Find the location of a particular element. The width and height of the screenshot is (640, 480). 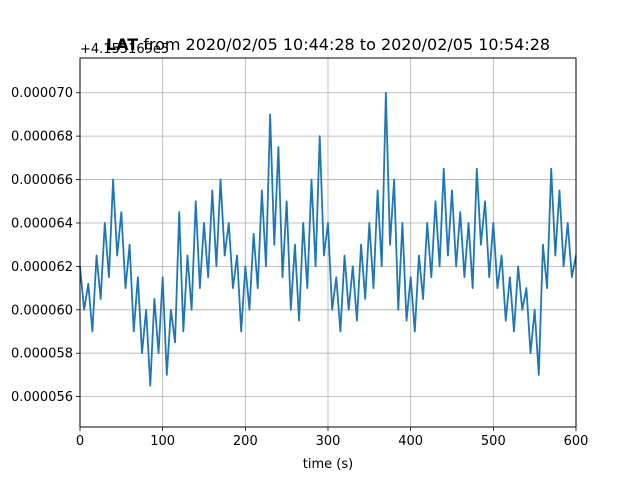

y-tick-label: 0.000070 is located at coordinates (42, 93).